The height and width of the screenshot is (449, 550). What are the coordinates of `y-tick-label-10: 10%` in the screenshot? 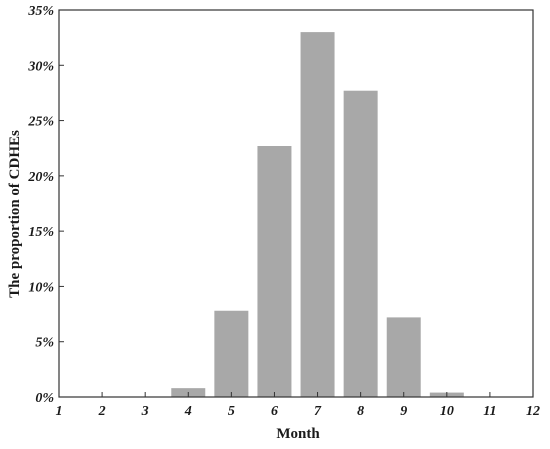 It's located at (41, 287).